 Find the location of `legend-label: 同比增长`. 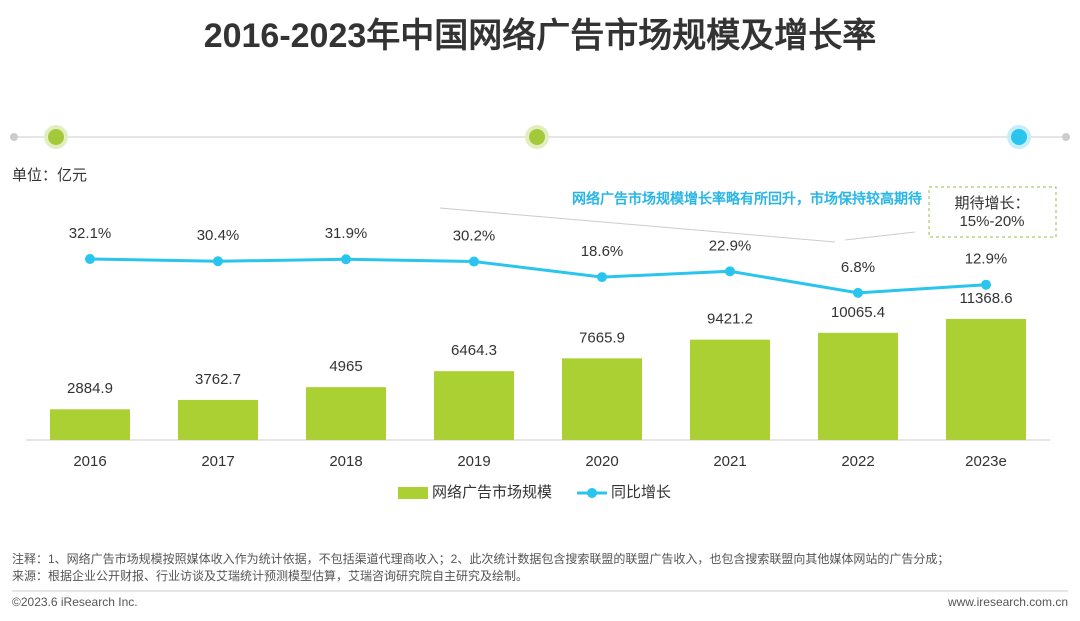

legend-label: 同比增长 is located at coordinates (641, 492).